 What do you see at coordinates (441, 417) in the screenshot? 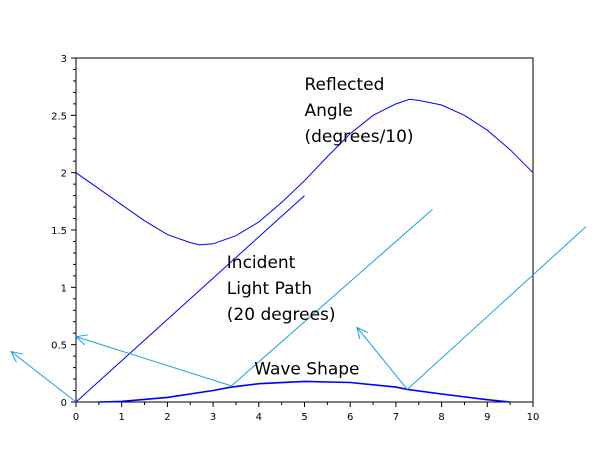
I see `x-tick-label: 8` at bounding box center [441, 417].